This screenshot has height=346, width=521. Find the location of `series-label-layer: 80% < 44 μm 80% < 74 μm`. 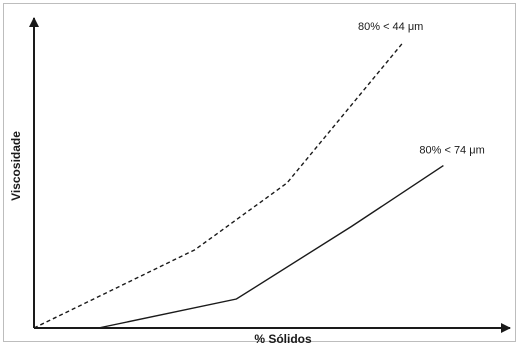

series-label-layer: 80% < 44 μm 80% < 74 μm is located at coordinates (421, 89).